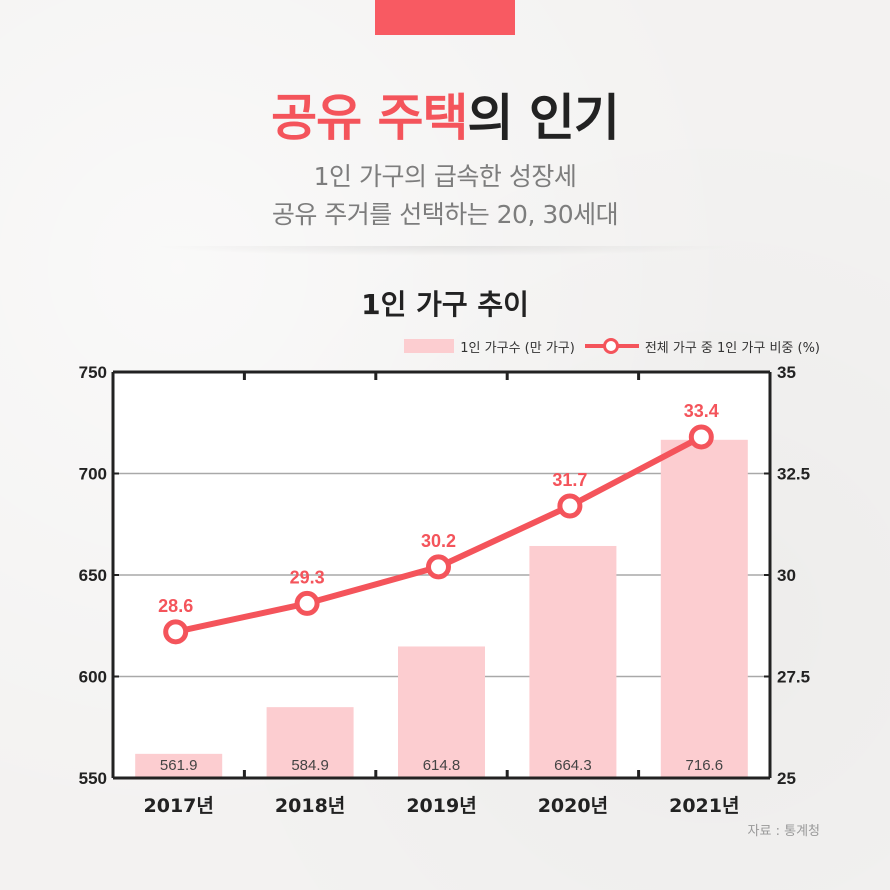 Image resolution: width=890 pixels, height=890 pixels. Describe the element at coordinates (517, 348) in the screenshot. I see `legend-bar-label: 1인 가구수 (만 가구)` at that location.